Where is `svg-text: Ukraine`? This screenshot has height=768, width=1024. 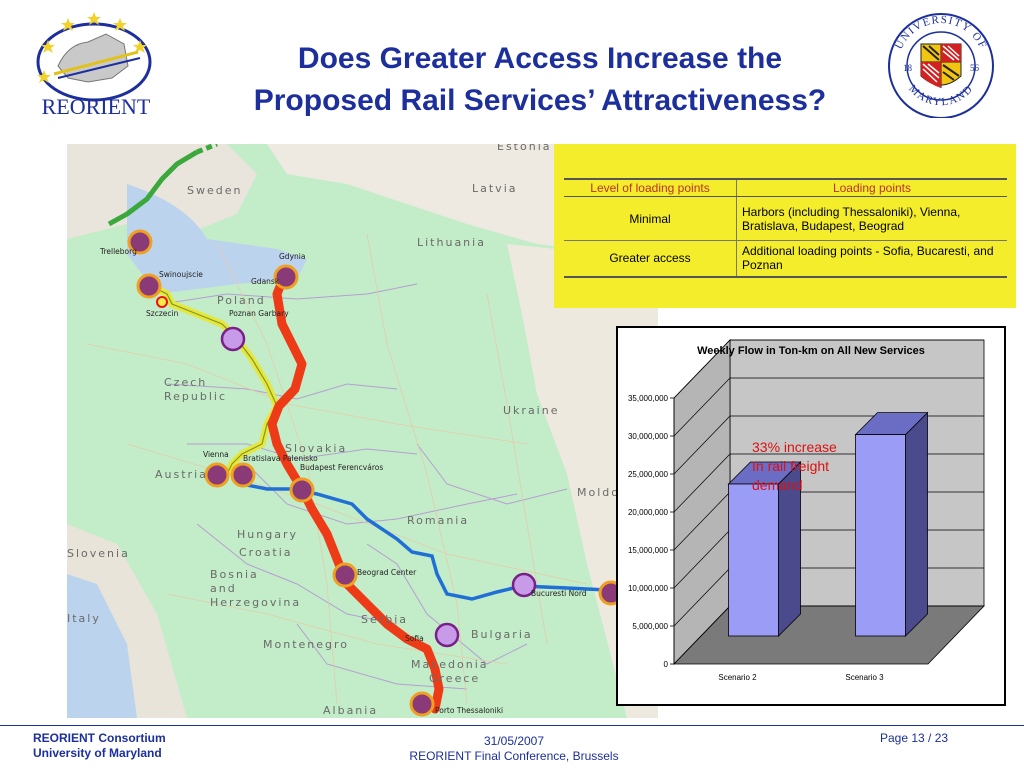
svg-text: Ukraine is located at coordinates (531, 410).